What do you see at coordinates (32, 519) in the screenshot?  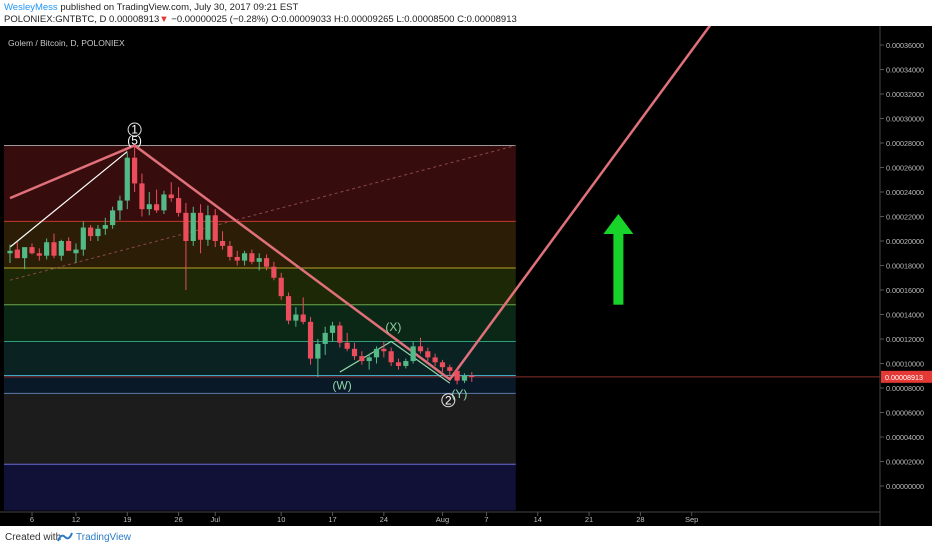 I see `x-tick-label: 6` at bounding box center [32, 519].